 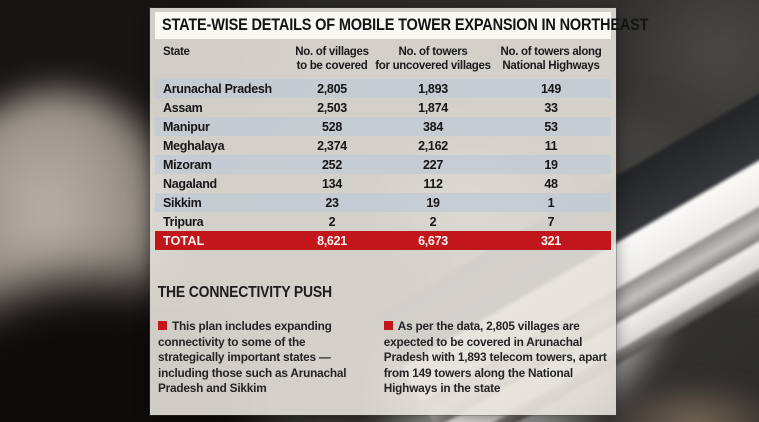 I want to click on table-row: Manipur 528 384 53, so click(x=383, y=126).